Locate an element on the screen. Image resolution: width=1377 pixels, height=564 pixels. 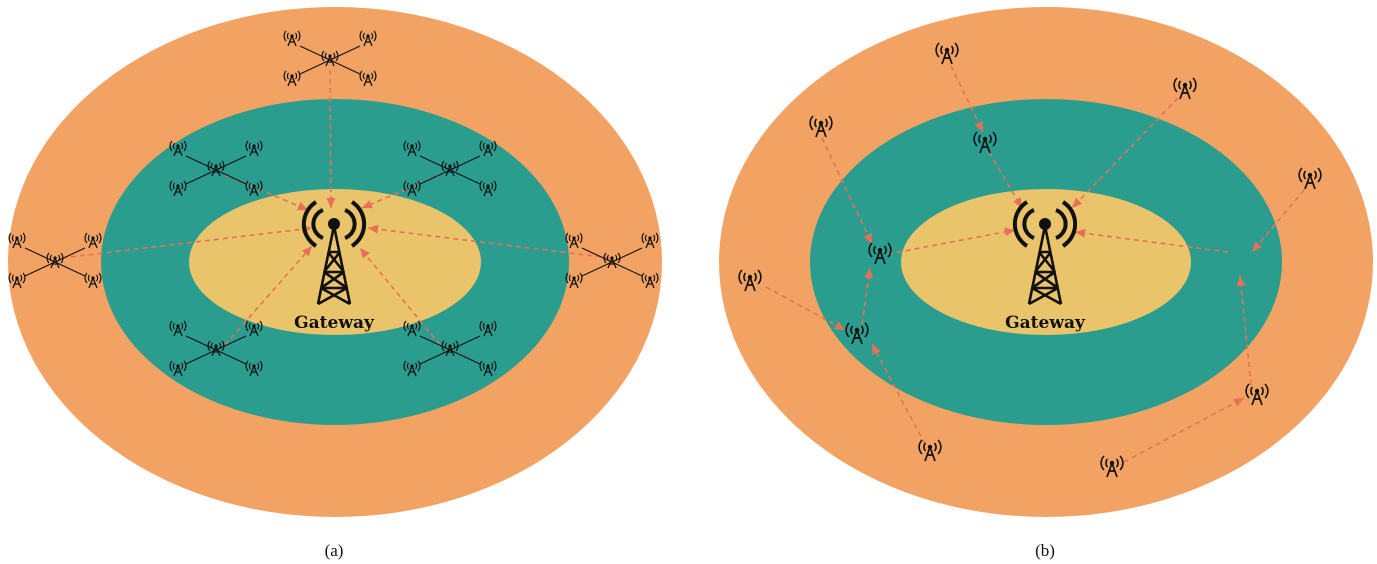
caption-b: (b) is located at coordinates (1045, 550).